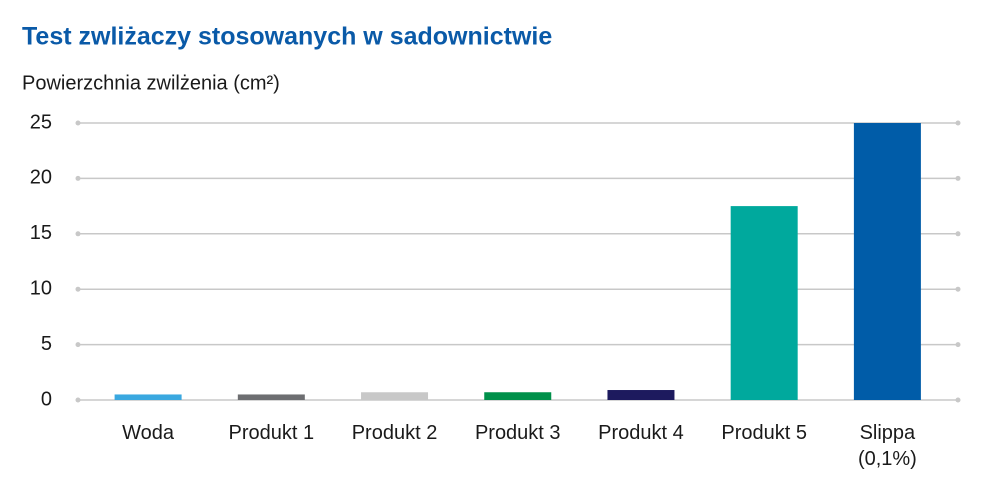 This screenshot has width=1000, height=487. What do you see at coordinates (46, 344) in the screenshot?
I see `y-tick-label: 5` at bounding box center [46, 344].